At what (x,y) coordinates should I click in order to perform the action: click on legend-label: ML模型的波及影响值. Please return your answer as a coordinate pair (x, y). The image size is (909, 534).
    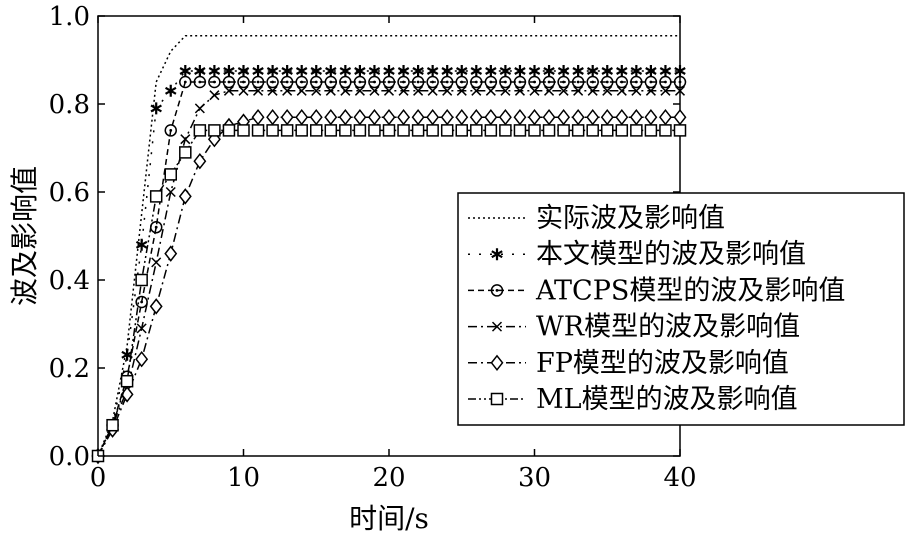
    Looking at the image, I should click on (667, 399).